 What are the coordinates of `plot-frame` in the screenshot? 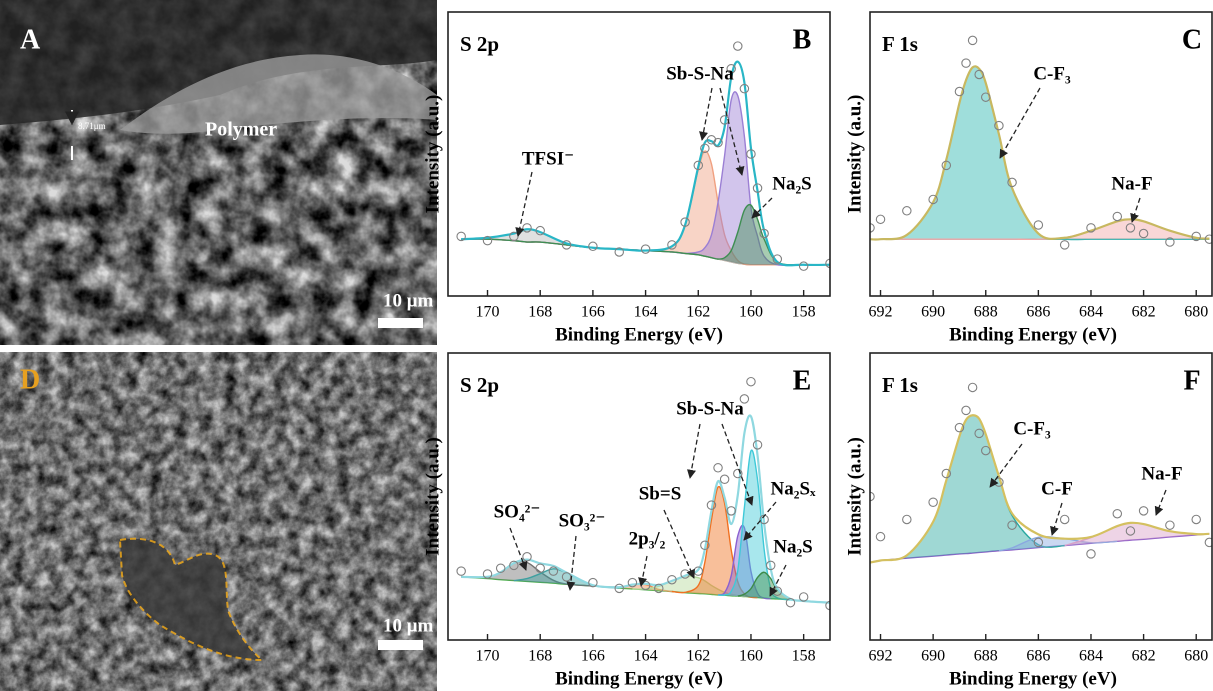 It's located at (639, 154).